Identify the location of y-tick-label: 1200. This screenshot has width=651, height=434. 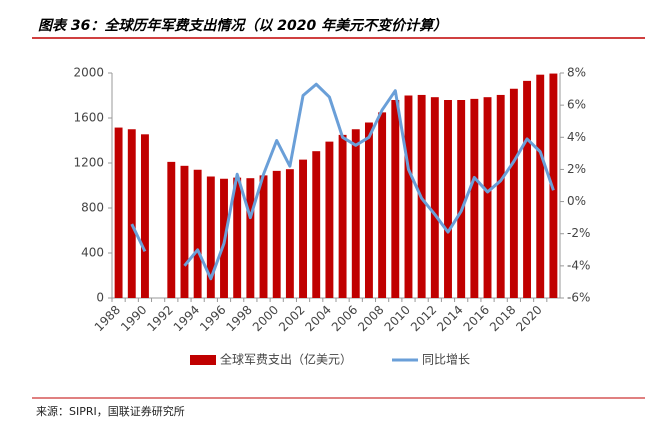
(88, 163).